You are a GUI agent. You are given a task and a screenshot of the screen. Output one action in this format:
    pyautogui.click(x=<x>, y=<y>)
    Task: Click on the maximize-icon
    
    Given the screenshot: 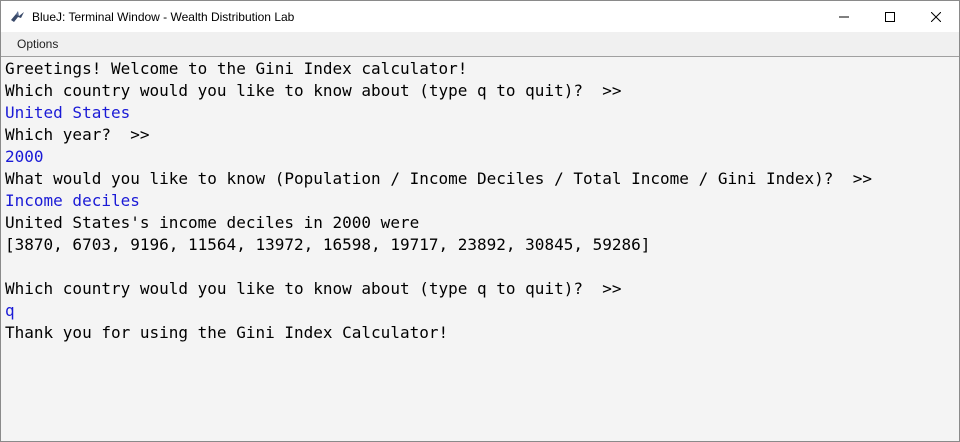 What is the action you would take?
    pyautogui.click(x=890, y=16)
    